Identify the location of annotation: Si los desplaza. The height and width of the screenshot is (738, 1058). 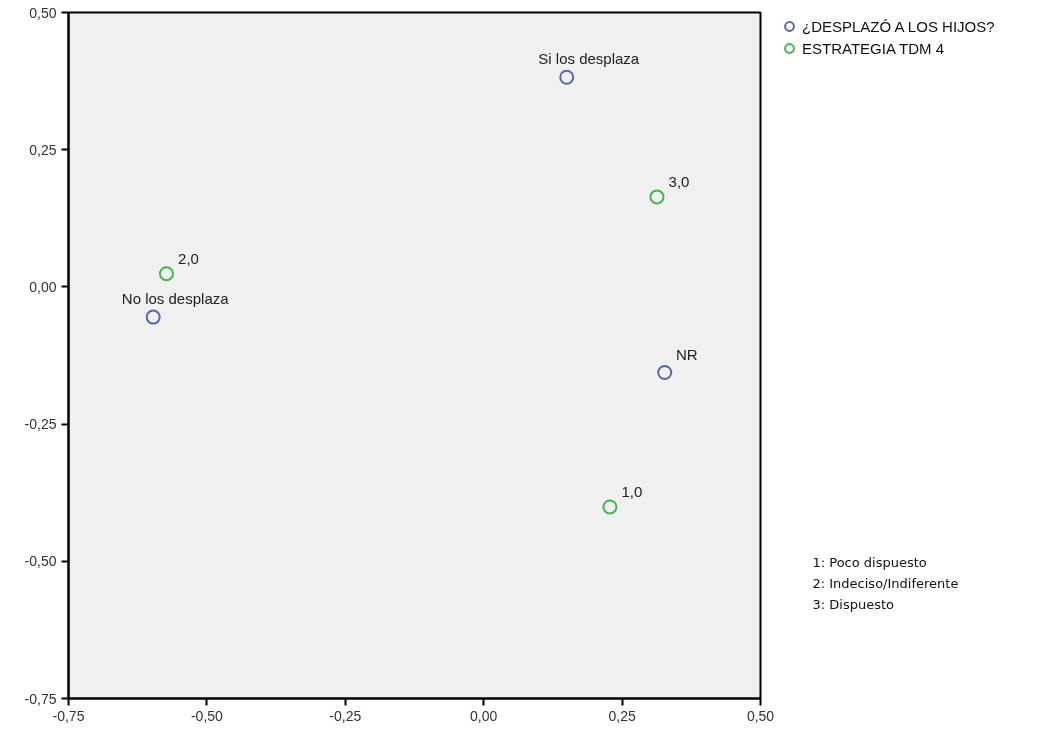
(589, 59).